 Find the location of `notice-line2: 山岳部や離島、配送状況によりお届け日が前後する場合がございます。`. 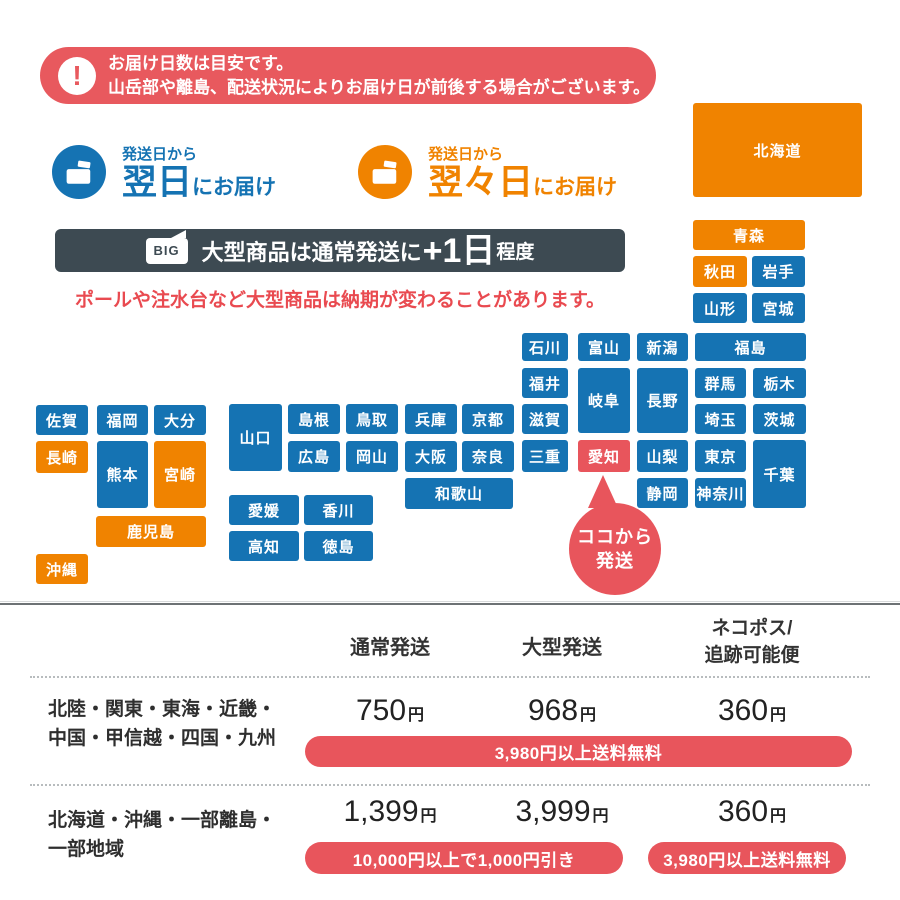

notice-line2: 山岳部や離島、配送状況によりお届け日が前後する場合がございます。 is located at coordinates (379, 87).